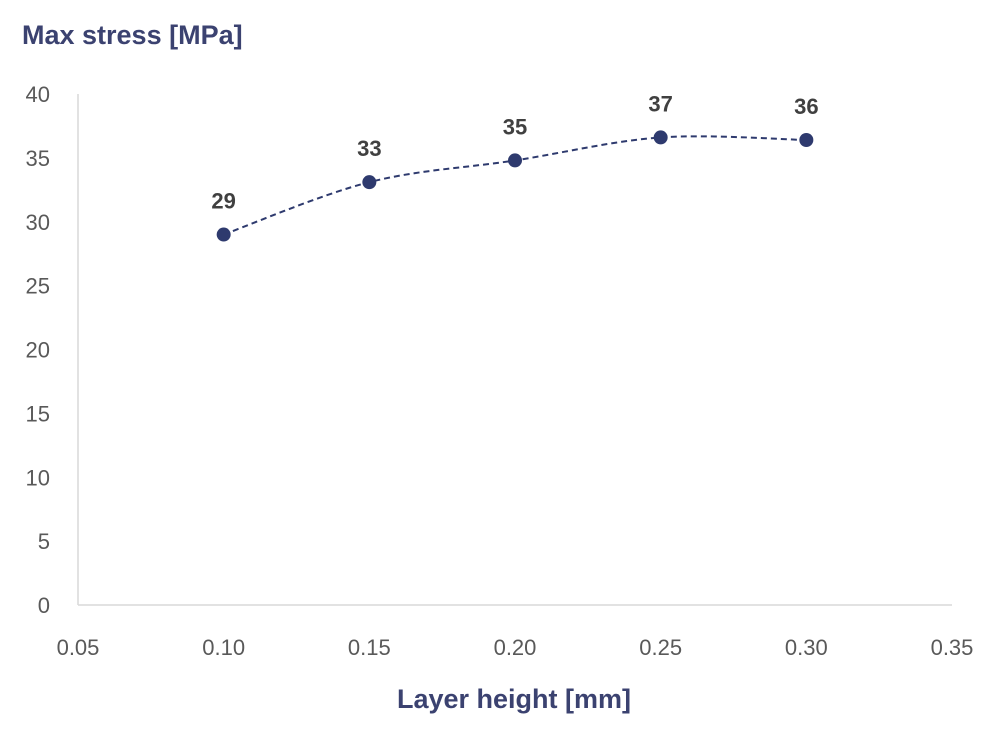  I want to click on data-labels: 29 33 35 37 36, so click(514, 152).